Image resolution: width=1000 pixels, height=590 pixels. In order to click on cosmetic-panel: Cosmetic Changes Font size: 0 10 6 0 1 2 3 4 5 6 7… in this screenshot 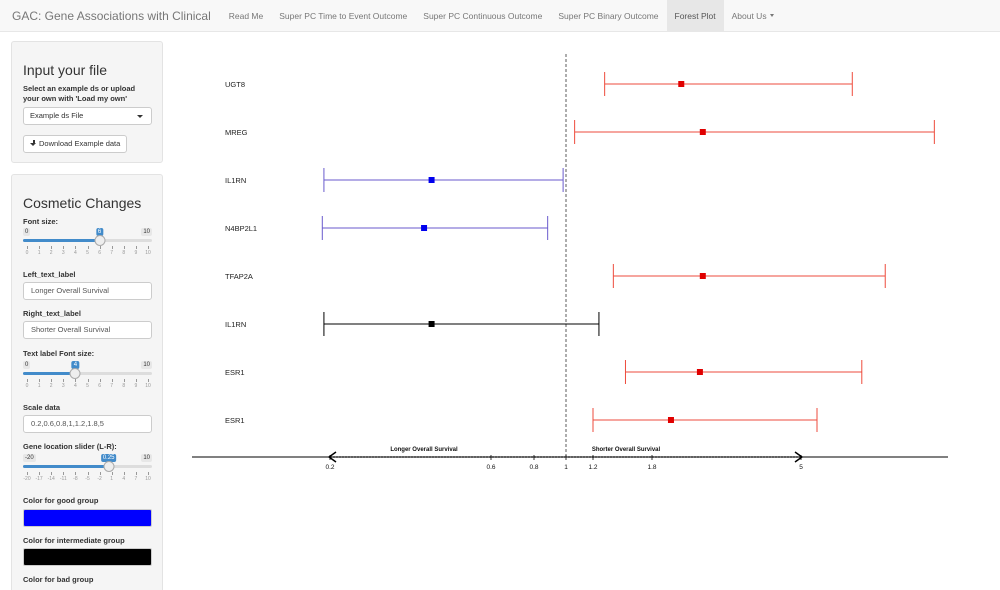, I will do `click(87, 382)`.